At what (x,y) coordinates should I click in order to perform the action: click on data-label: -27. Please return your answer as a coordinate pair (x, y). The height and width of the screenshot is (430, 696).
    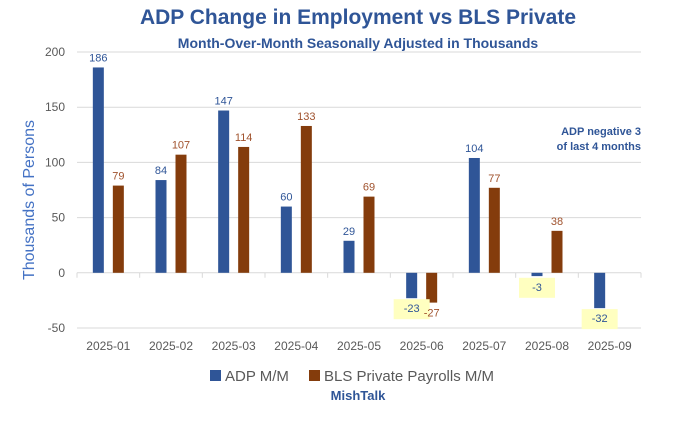
    Looking at the image, I should click on (432, 314).